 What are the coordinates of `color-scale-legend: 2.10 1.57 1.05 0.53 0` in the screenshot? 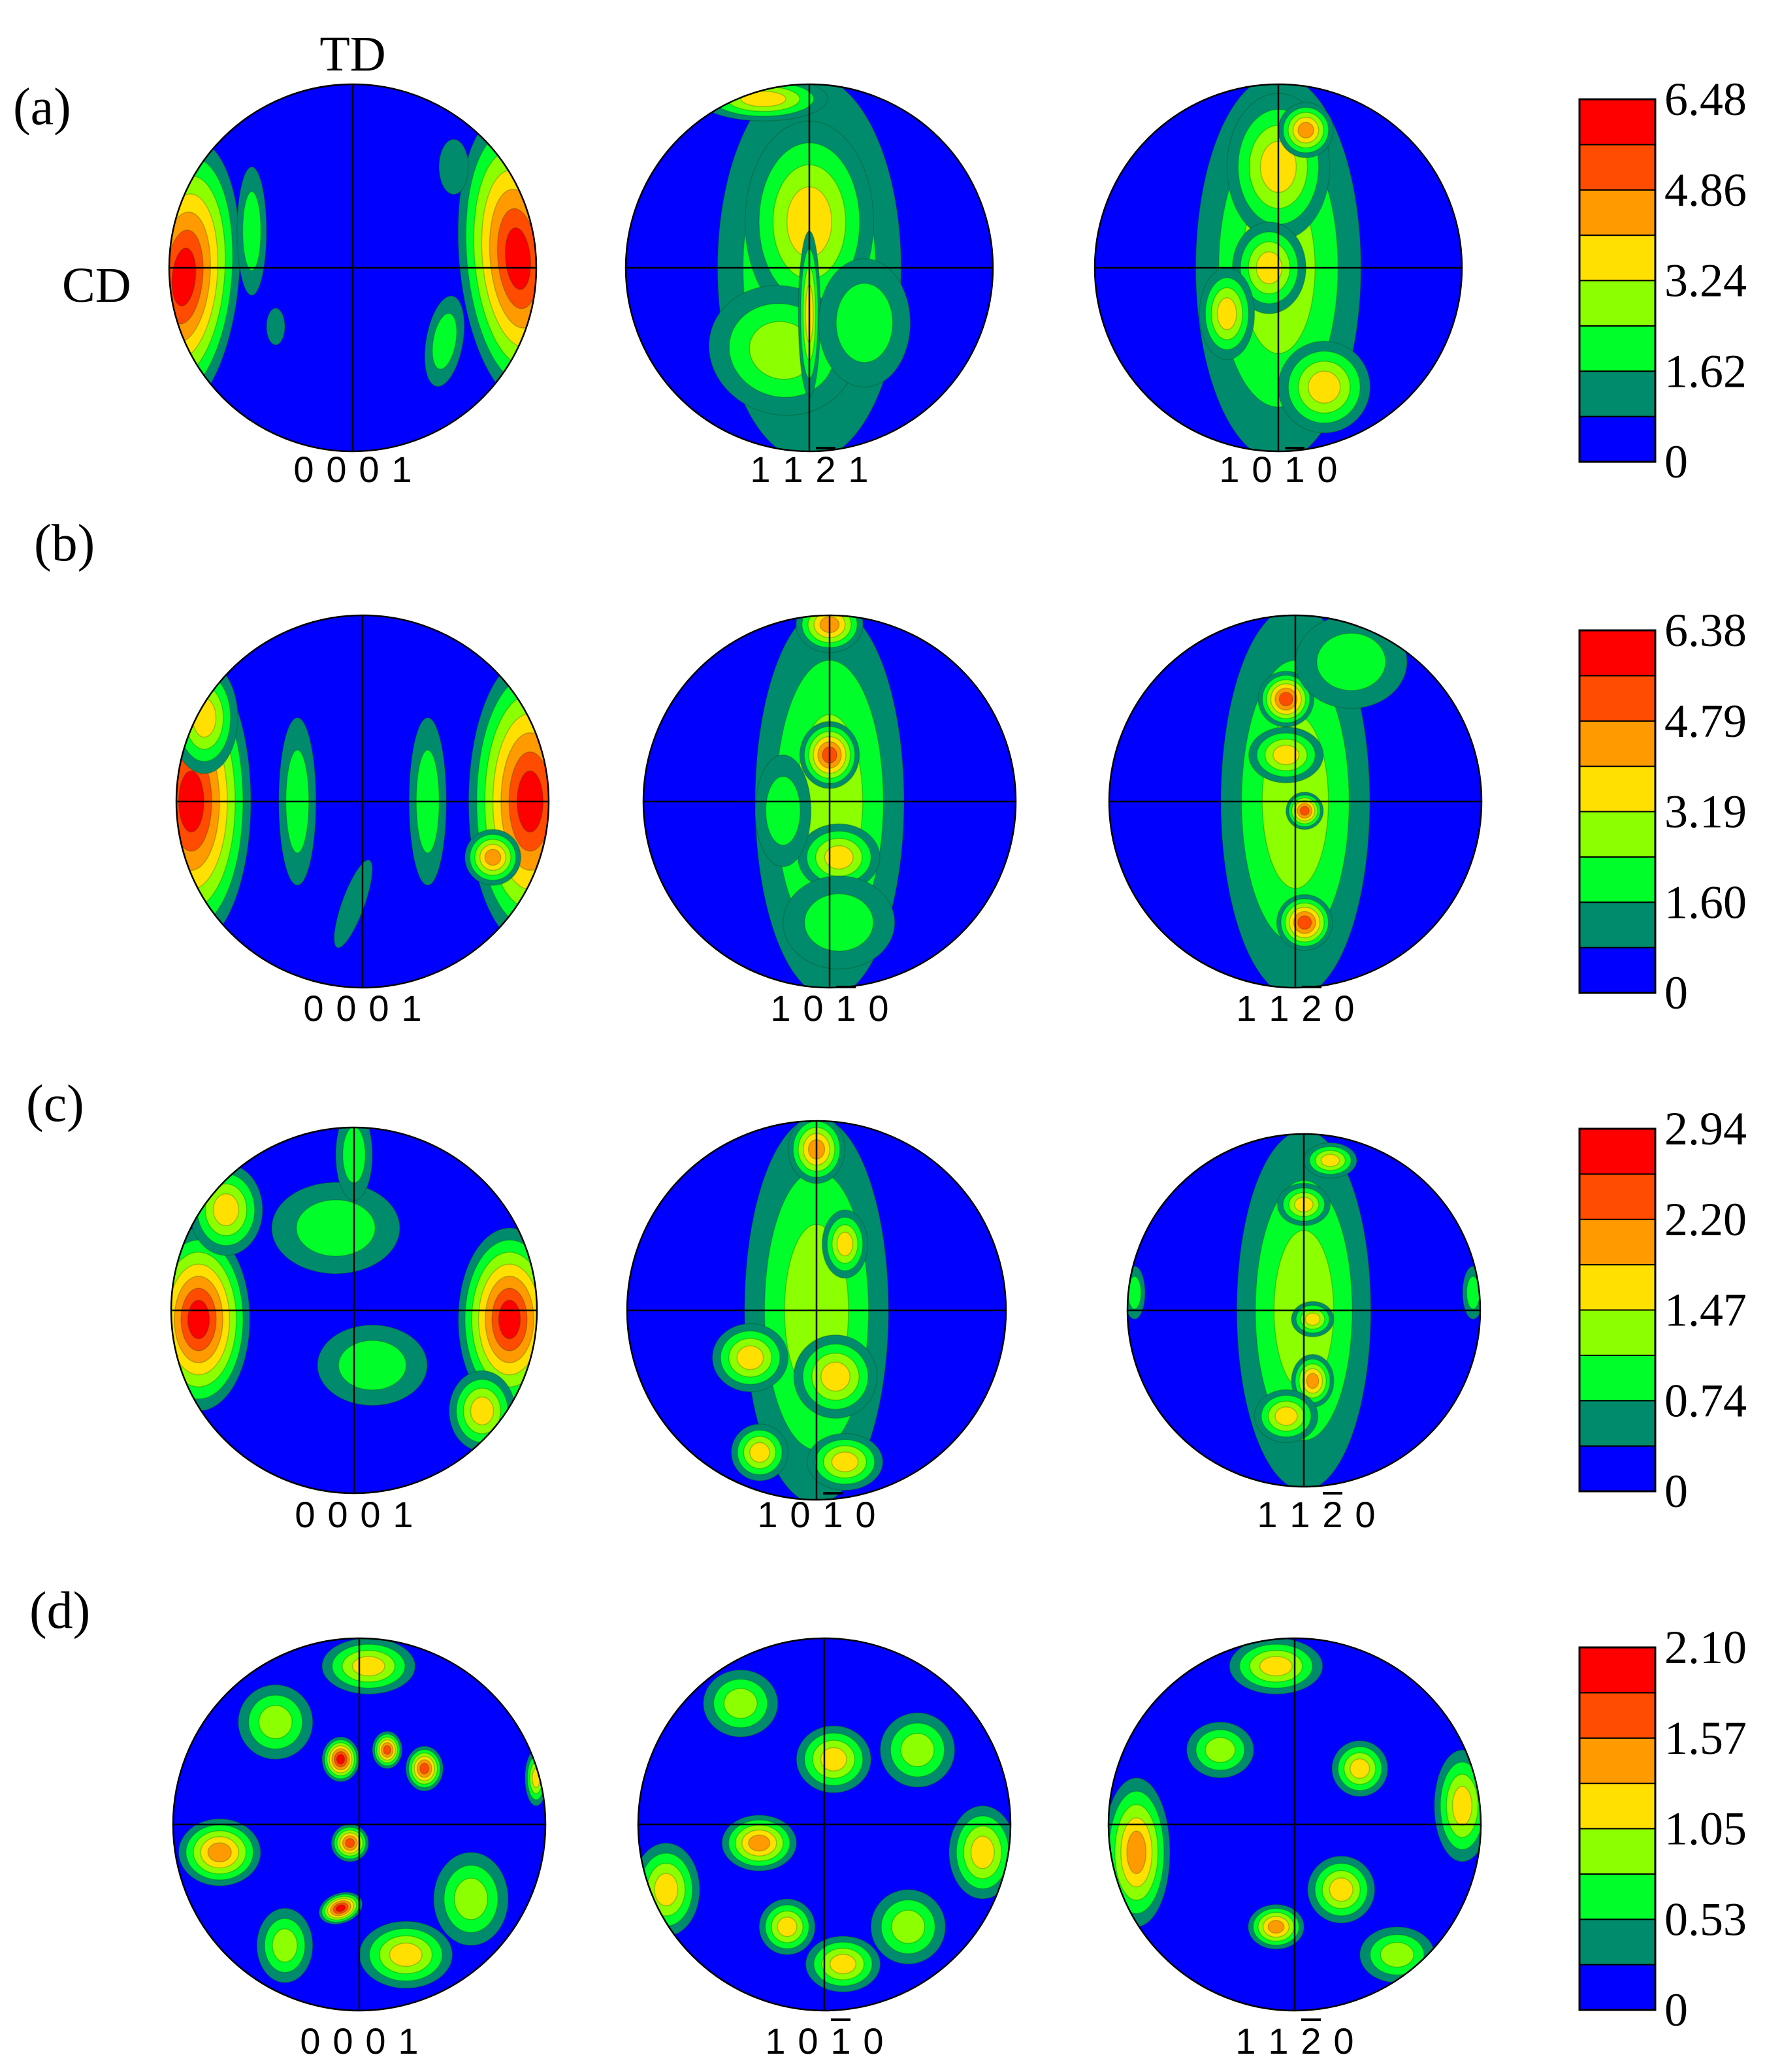 It's located at (1662, 1828).